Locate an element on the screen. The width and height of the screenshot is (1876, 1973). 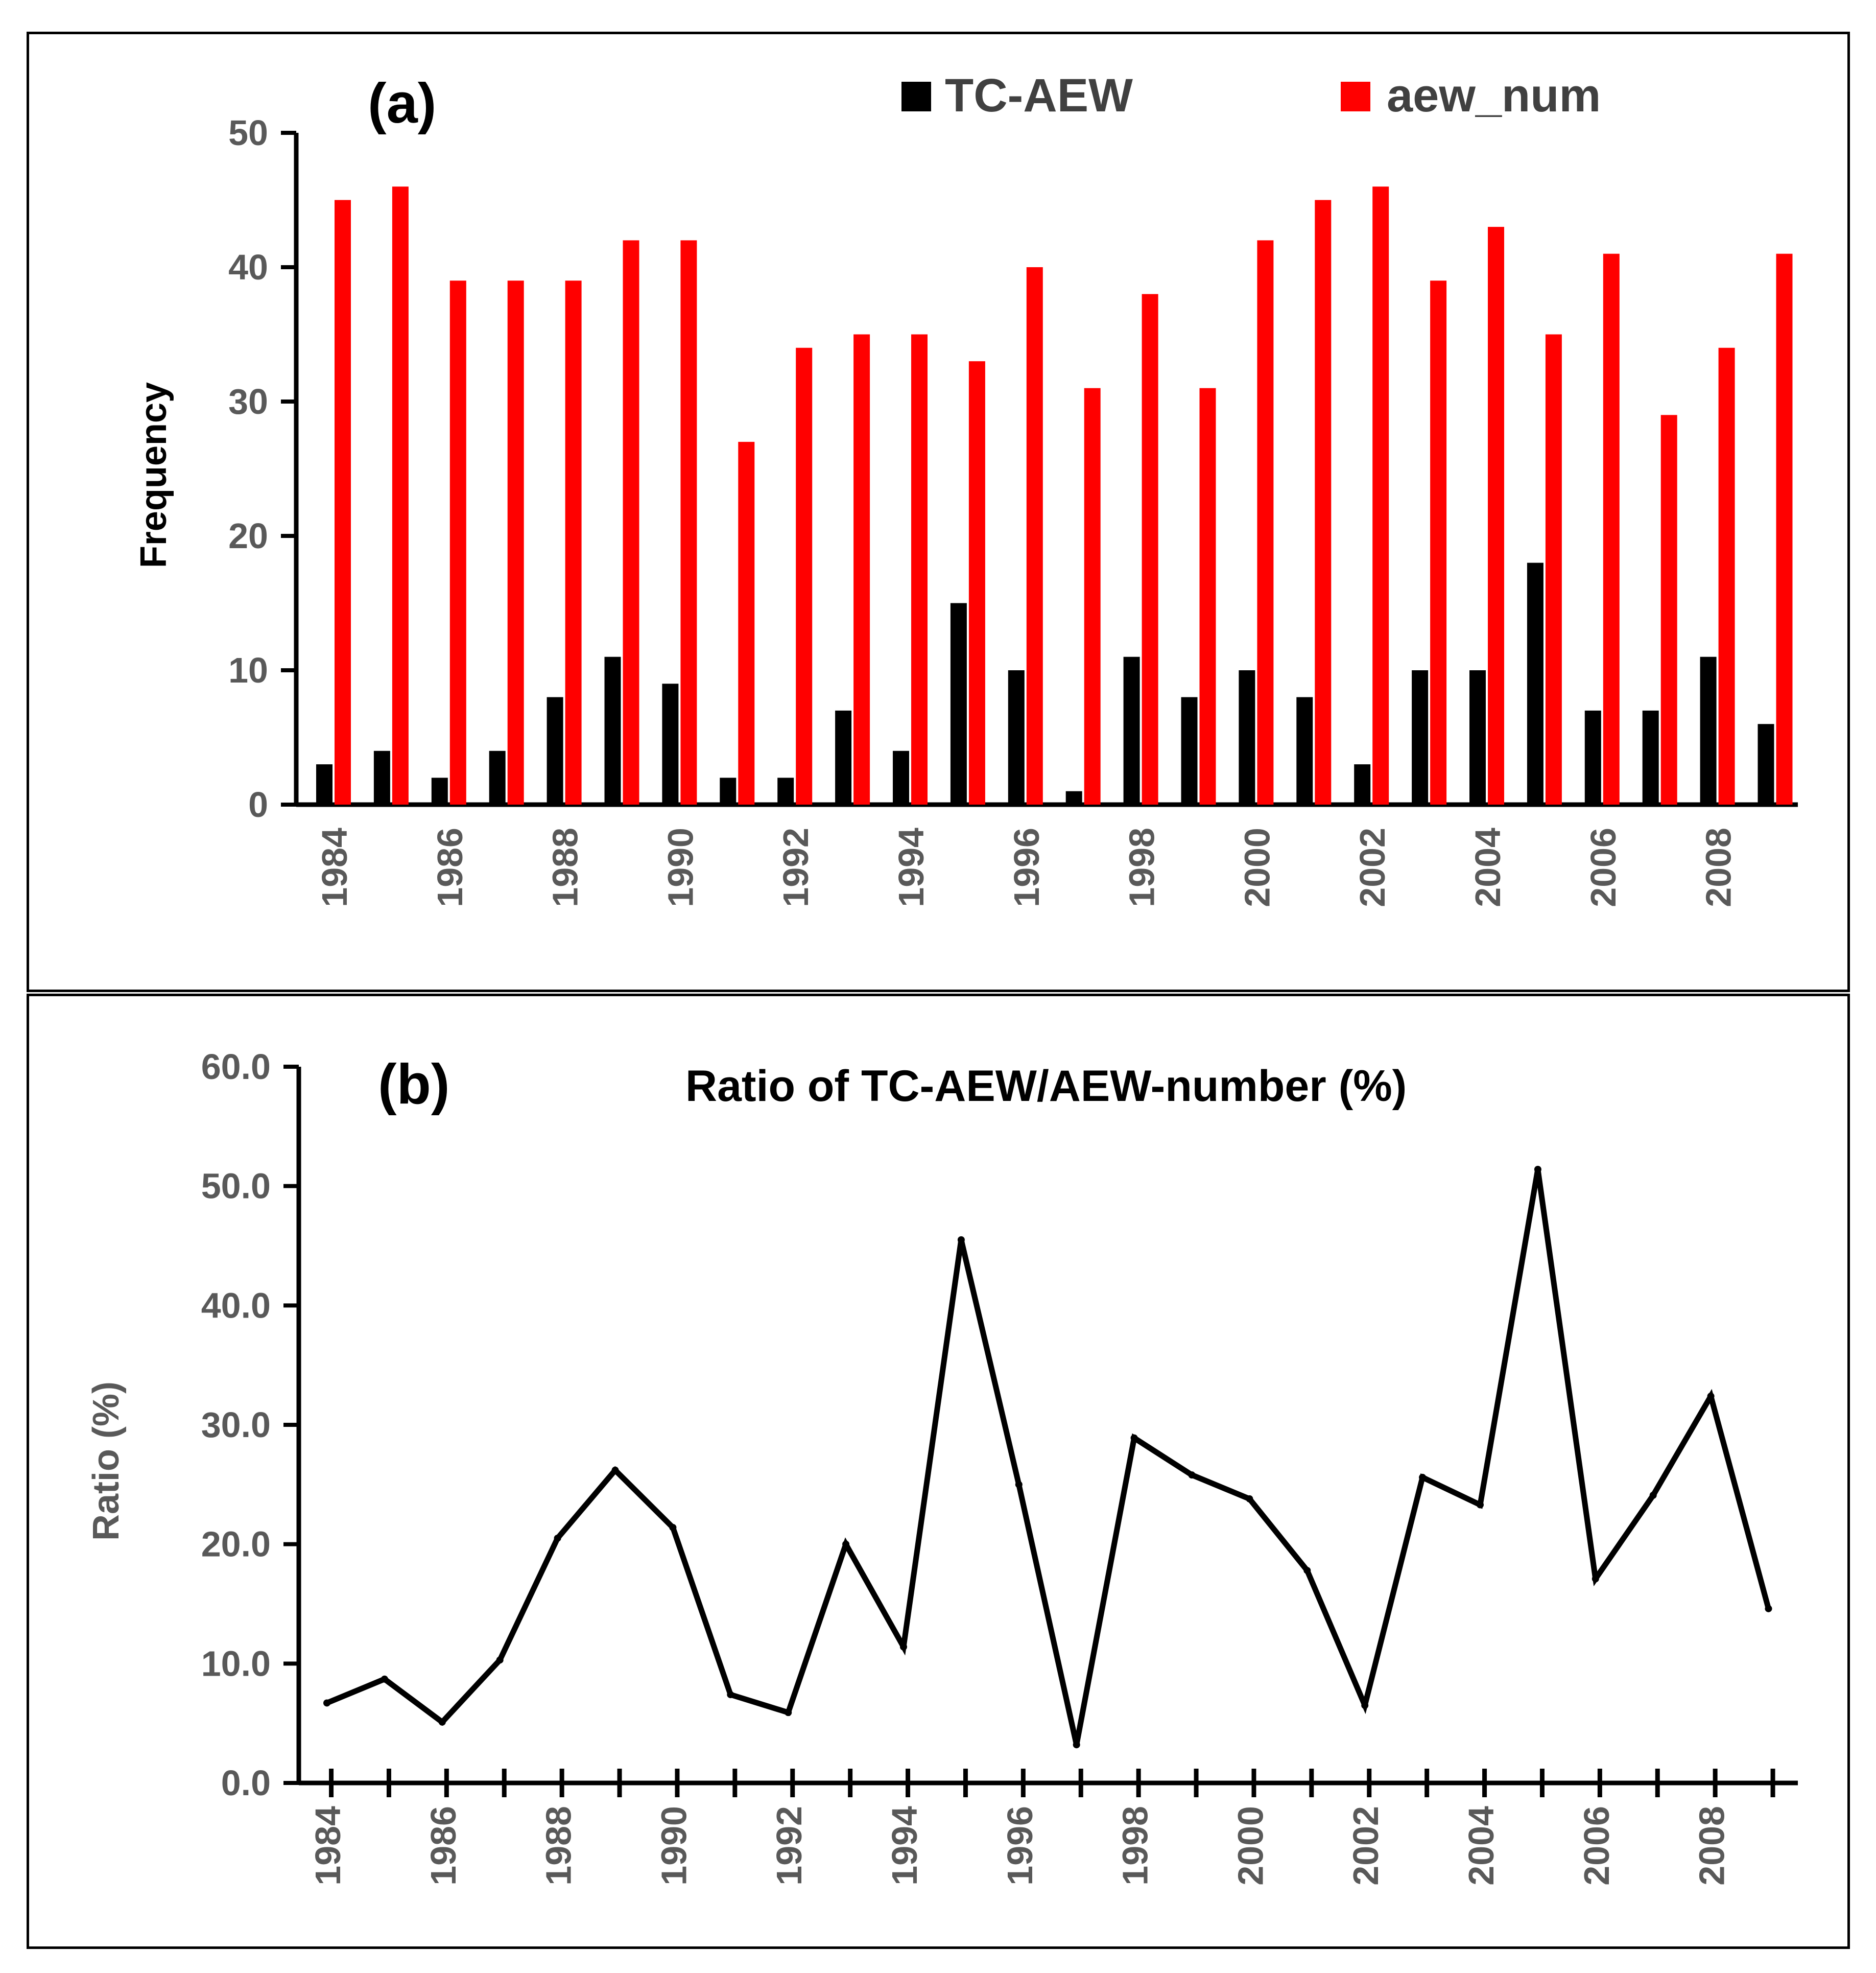
x-tick-label-a: 1992 is located at coordinates (796, 868).